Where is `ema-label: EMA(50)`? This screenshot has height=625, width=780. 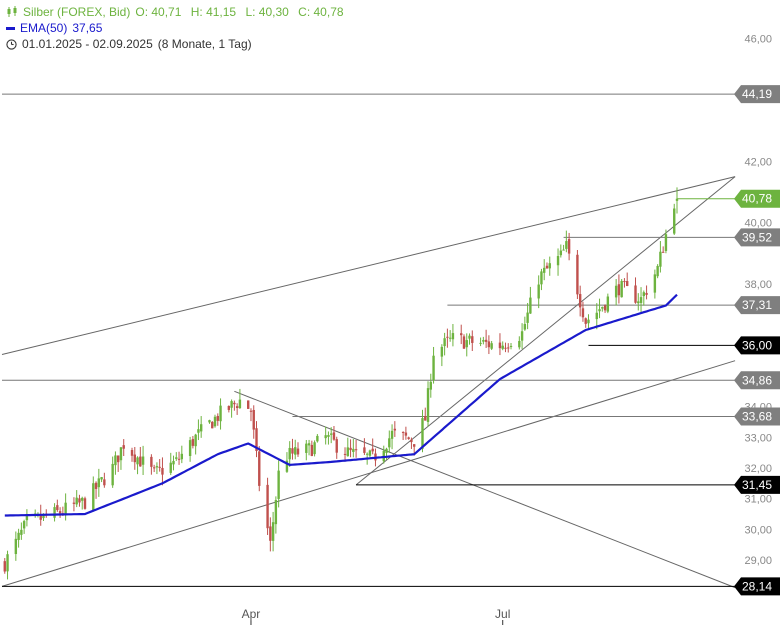
ema-label: EMA(50) is located at coordinates (44, 28).